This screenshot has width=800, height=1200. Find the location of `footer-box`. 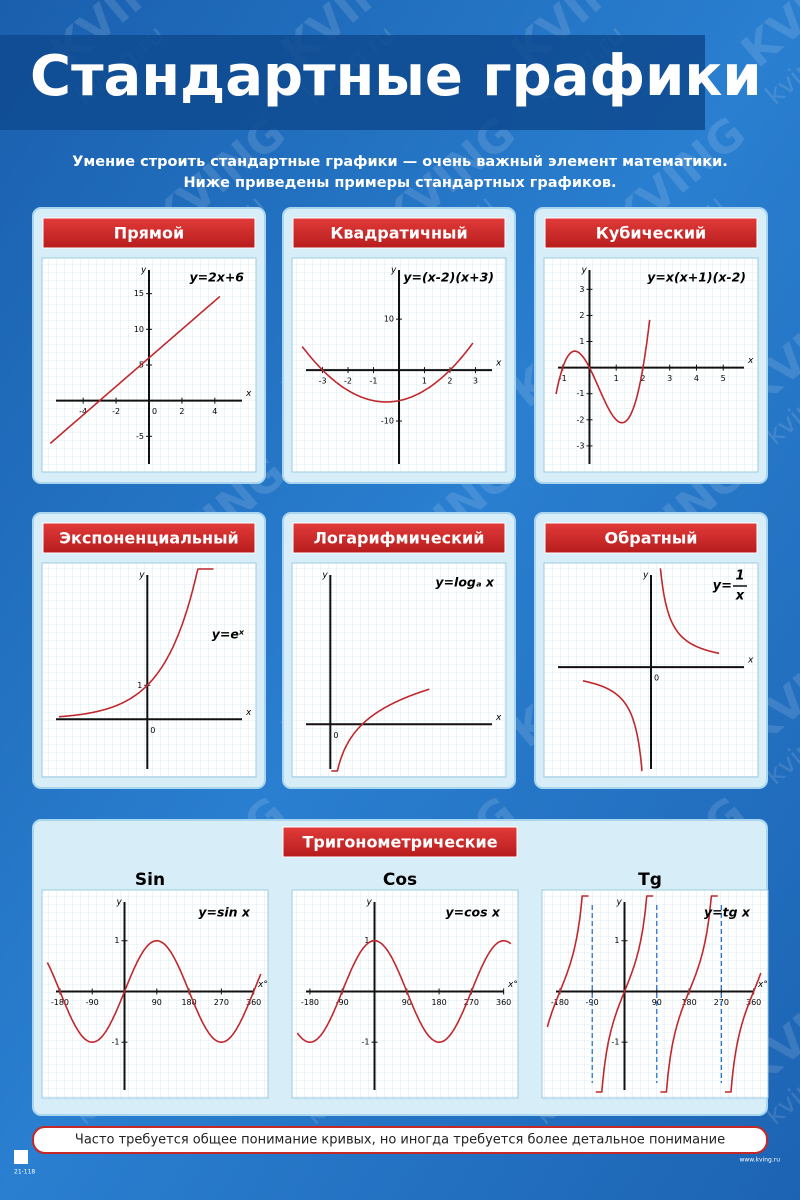

footer-box is located at coordinates (400, 1140).